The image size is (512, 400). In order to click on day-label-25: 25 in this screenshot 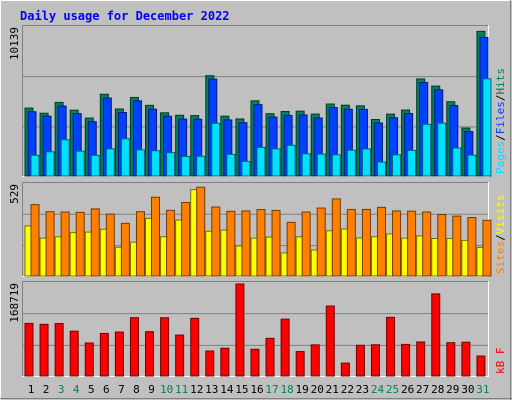, I will do `click(392, 389)`.